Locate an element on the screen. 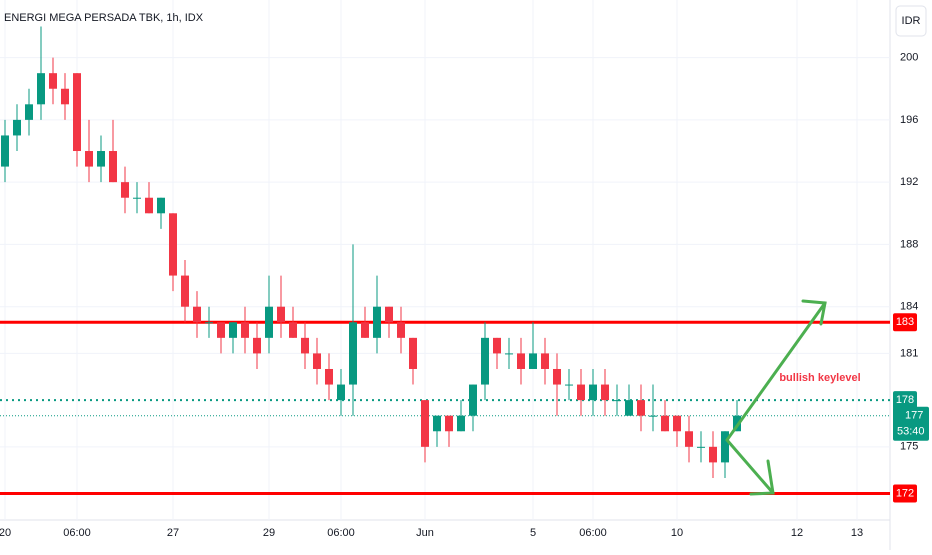 The height and width of the screenshot is (555, 932). x-tick-label: 20 is located at coordinates (5, 533).